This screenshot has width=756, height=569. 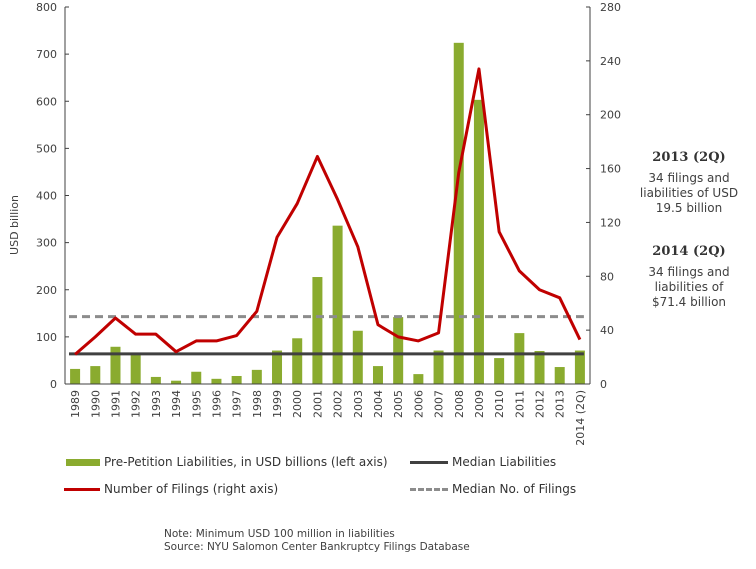 I want to click on bar-2005, so click(x=398, y=350).